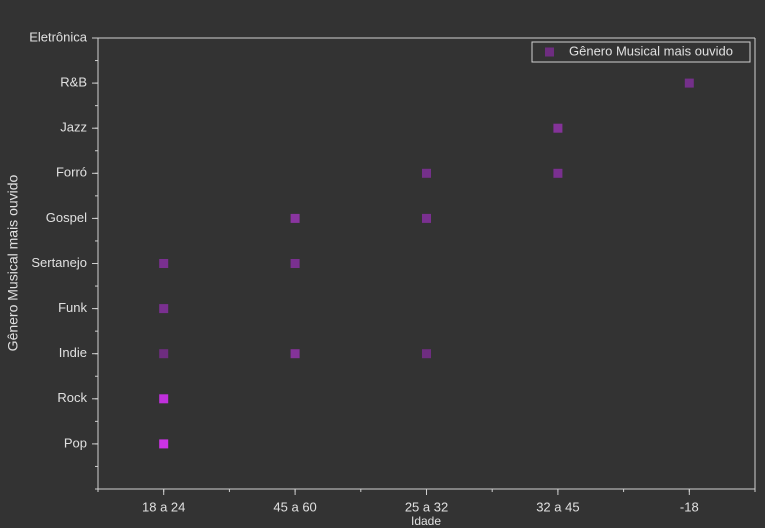 Image resolution: width=765 pixels, height=528 pixels. I want to click on x-tick-label: 45 a 60, so click(294, 506).